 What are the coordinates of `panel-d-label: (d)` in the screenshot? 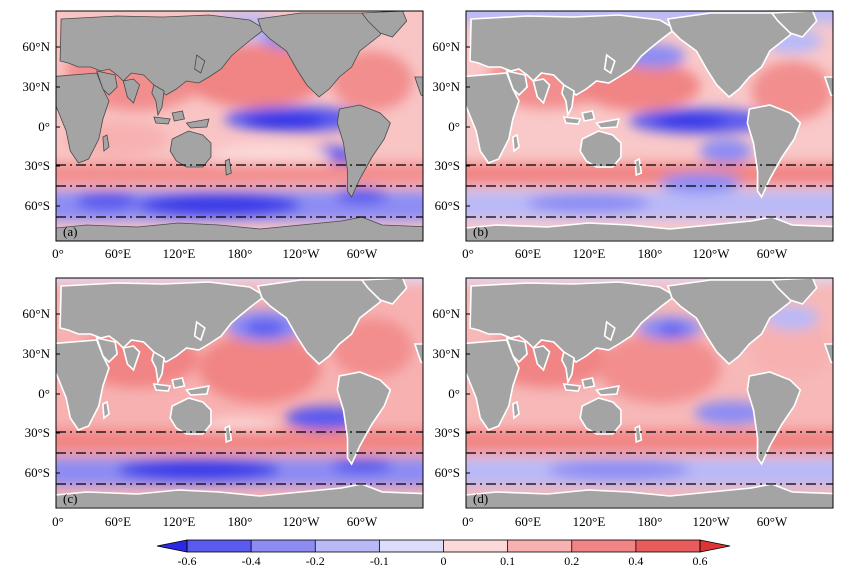 It's located at (480, 498).